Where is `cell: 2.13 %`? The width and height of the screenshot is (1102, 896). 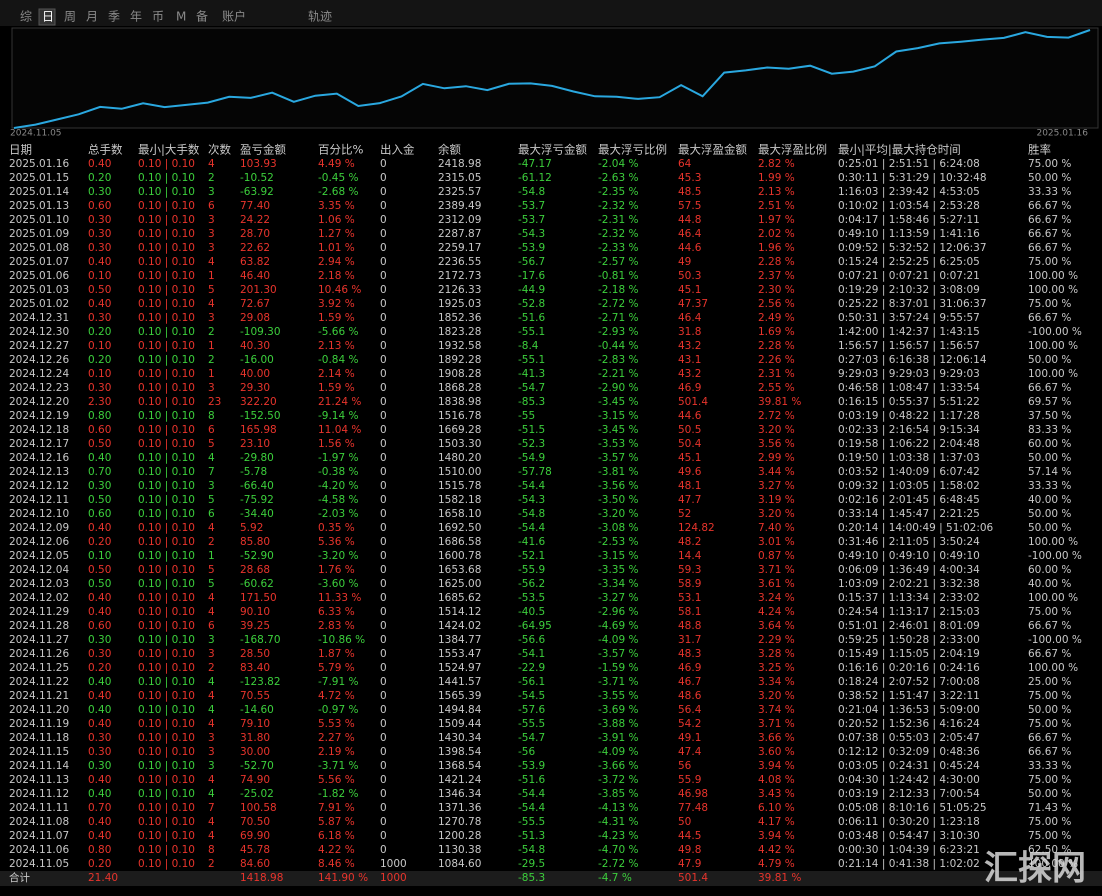 cell: 2.13 % is located at coordinates (776, 192).